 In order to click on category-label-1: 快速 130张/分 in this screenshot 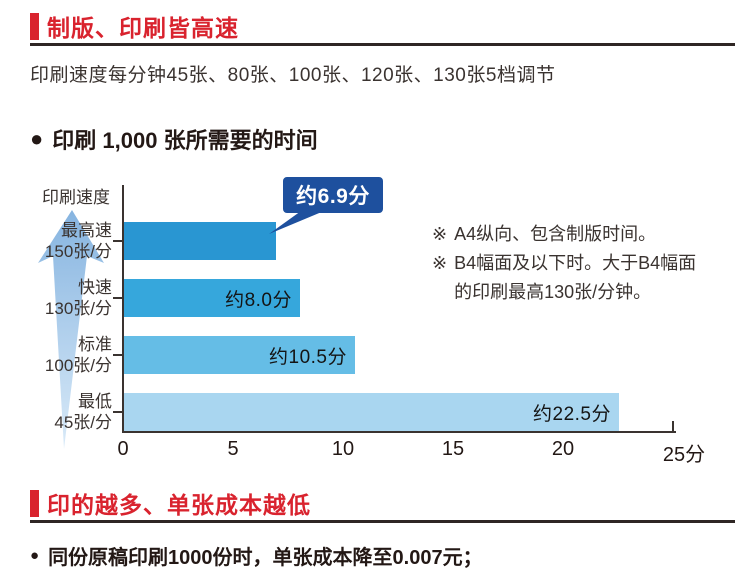, I will do `click(78, 298)`.